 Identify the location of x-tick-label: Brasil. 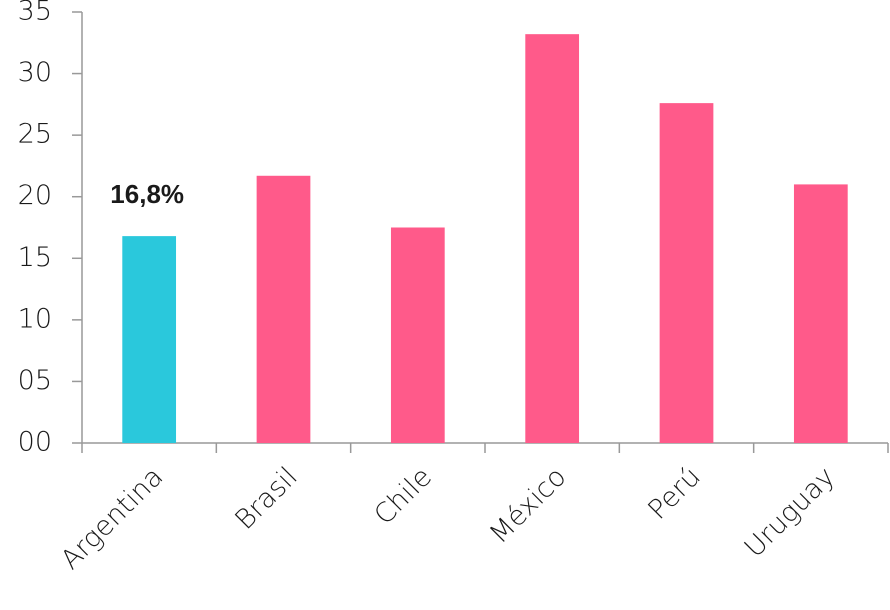
(266, 498).